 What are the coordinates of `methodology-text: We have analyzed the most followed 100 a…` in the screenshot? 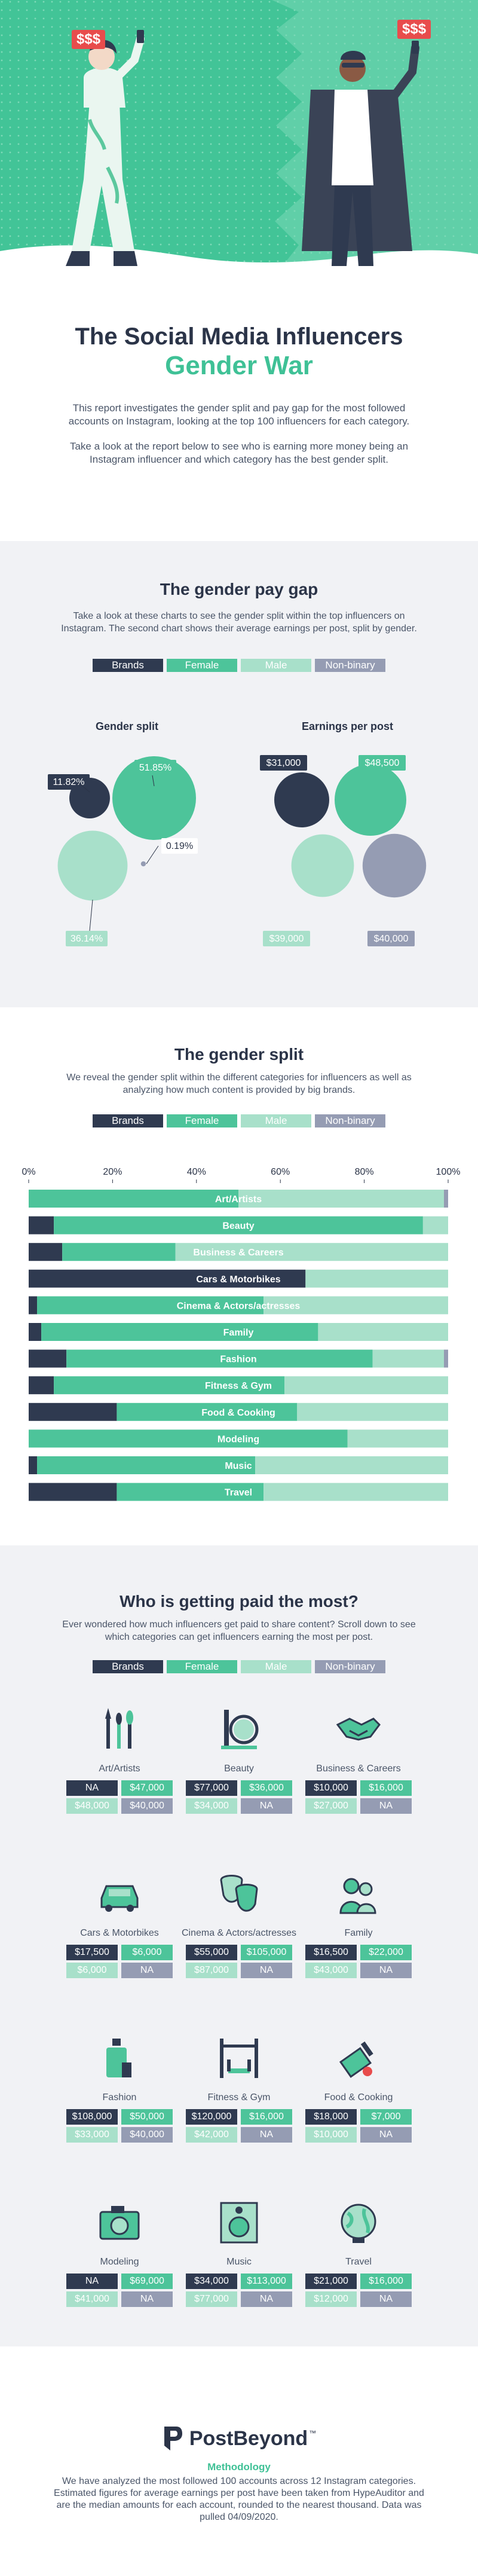 It's located at (239, 2499).